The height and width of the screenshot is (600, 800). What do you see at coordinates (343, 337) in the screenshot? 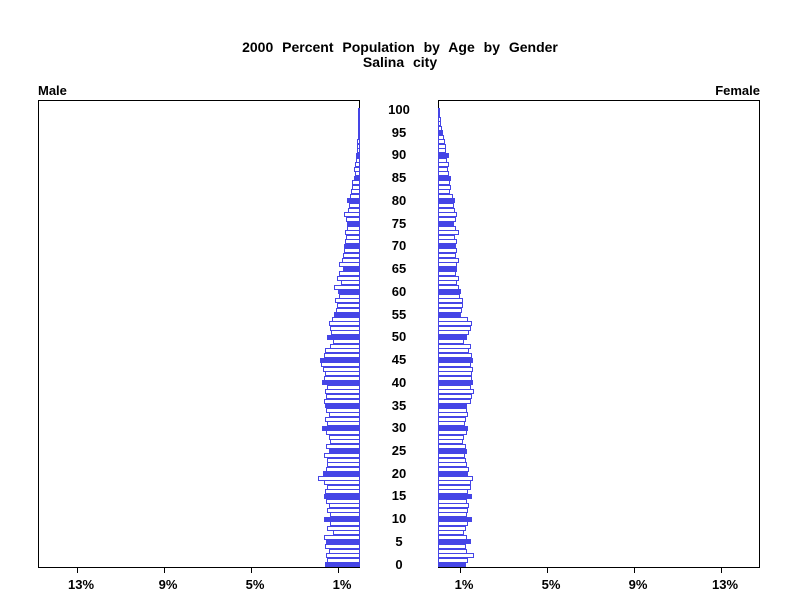
I see `male-age-50-bar` at bounding box center [343, 337].